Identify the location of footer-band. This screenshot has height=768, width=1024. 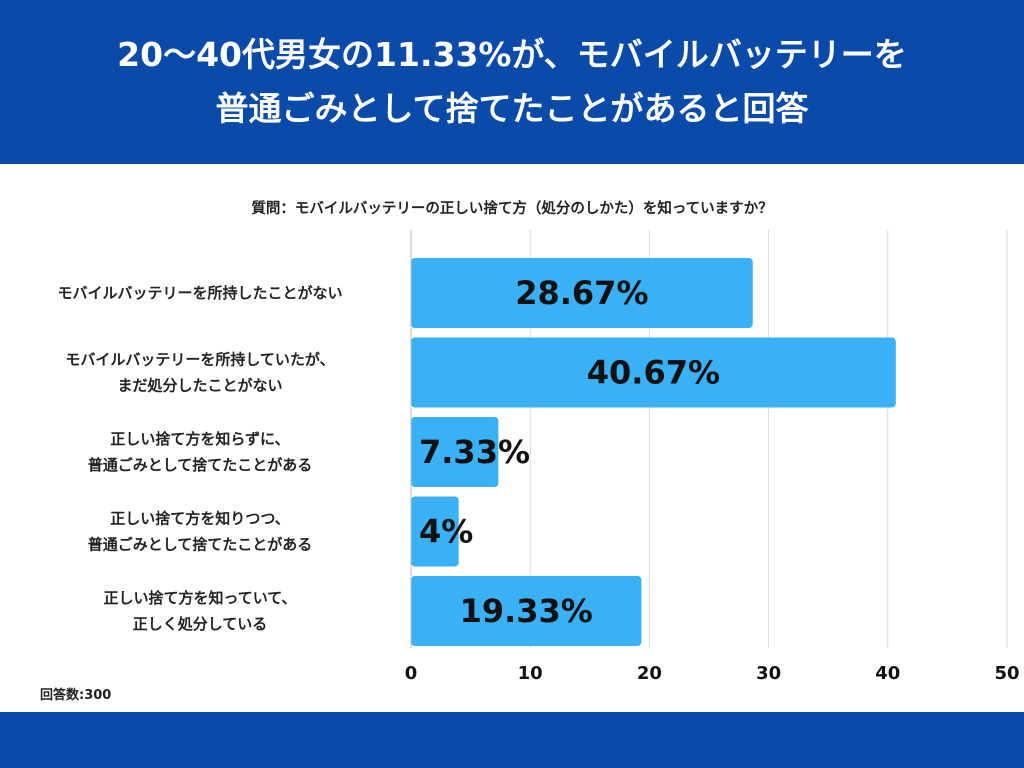
(512, 740).